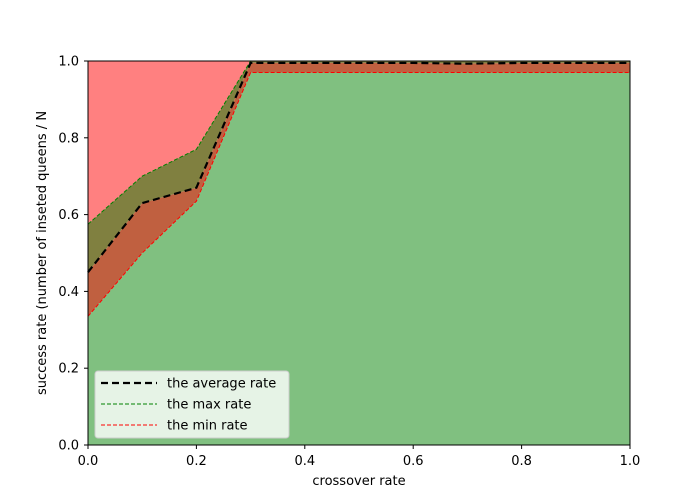 Image resolution: width=700 pixels, height=504 pixels. I want to click on x-axis-label: crossover rate, so click(358, 481).